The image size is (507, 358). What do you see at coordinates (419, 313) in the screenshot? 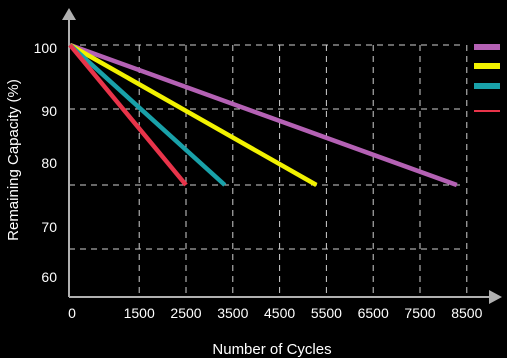
I see `x-tick-label: 7500` at bounding box center [419, 313].